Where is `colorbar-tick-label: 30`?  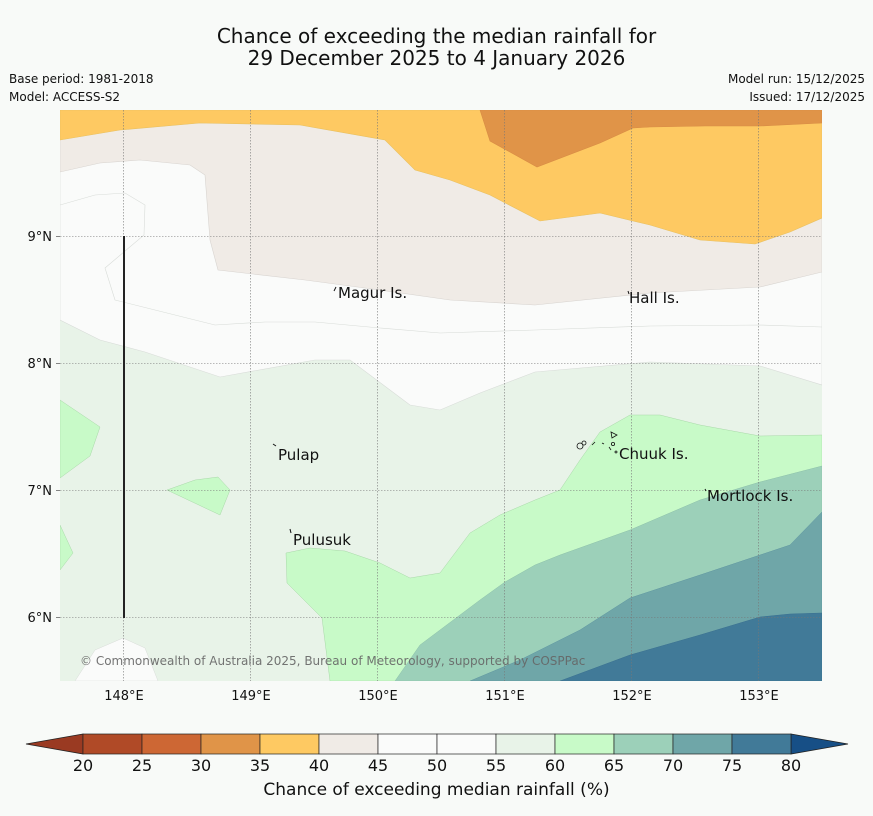
colorbar-tick-label: 30 is located at coordinates (201, 765).